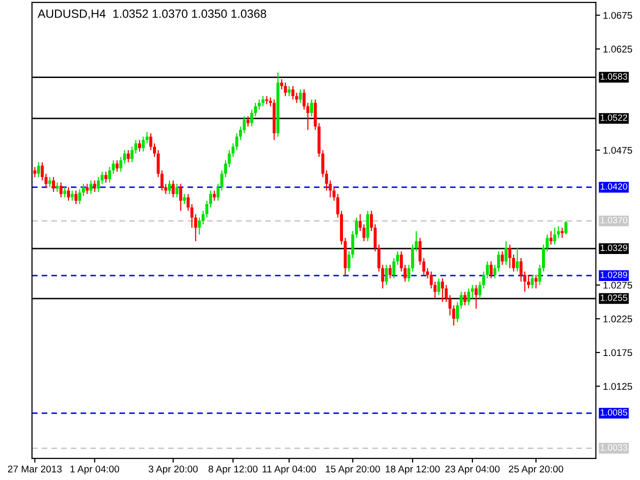 The width and height of the screenshot is (640, 480). I want to click on x-tick-label: 27 Mar 2013, so click(35, 469).